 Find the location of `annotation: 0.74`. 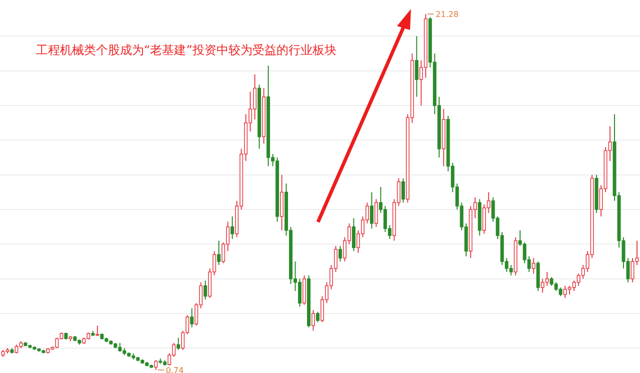

annotation: 0.74 is located at coordinates (175, 369).